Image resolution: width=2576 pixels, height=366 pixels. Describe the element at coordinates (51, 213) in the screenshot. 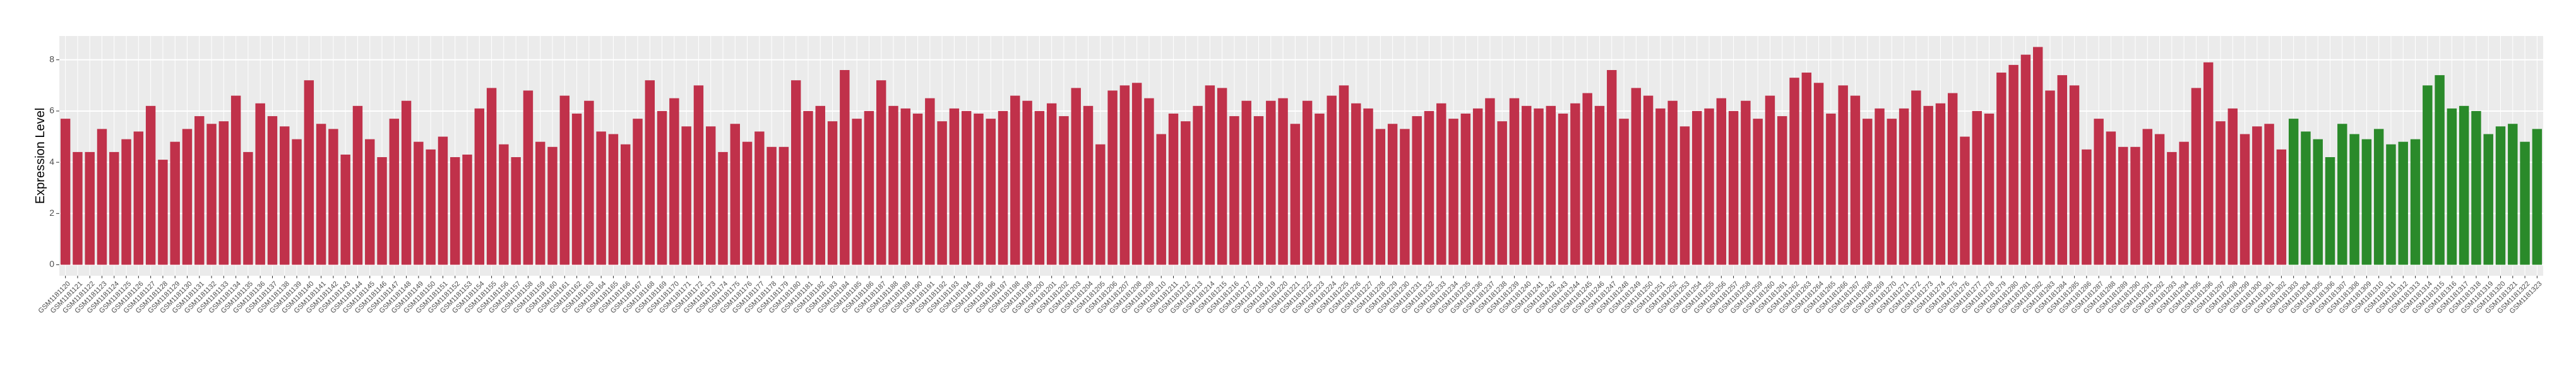

I see `y-tick-label: 2` at that location.